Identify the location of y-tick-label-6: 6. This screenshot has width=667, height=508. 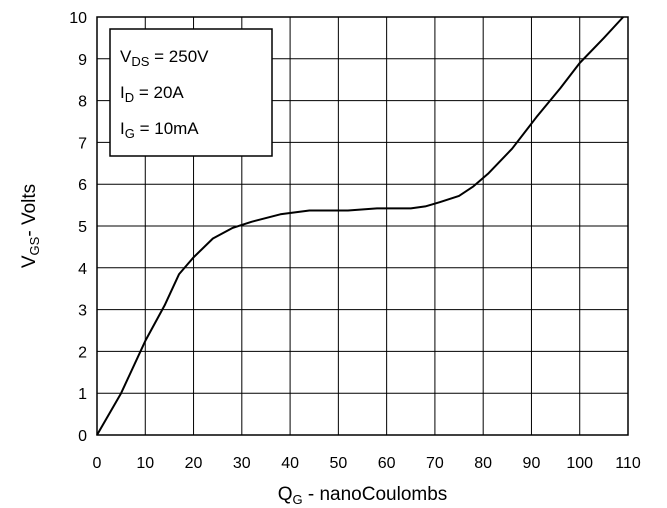
(82, 185).